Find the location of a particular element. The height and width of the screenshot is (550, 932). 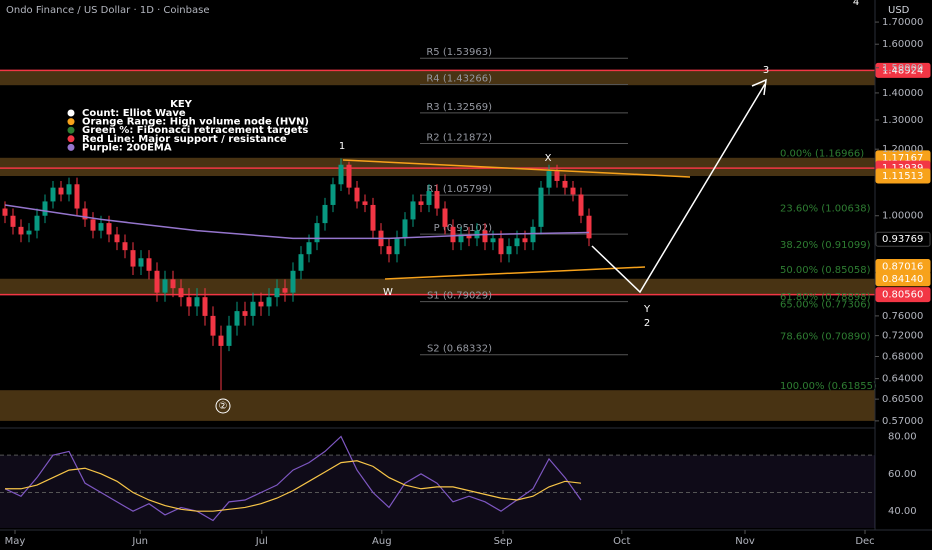

pivot-label: R4 (1.43266) is located at coordinates (459, 79).